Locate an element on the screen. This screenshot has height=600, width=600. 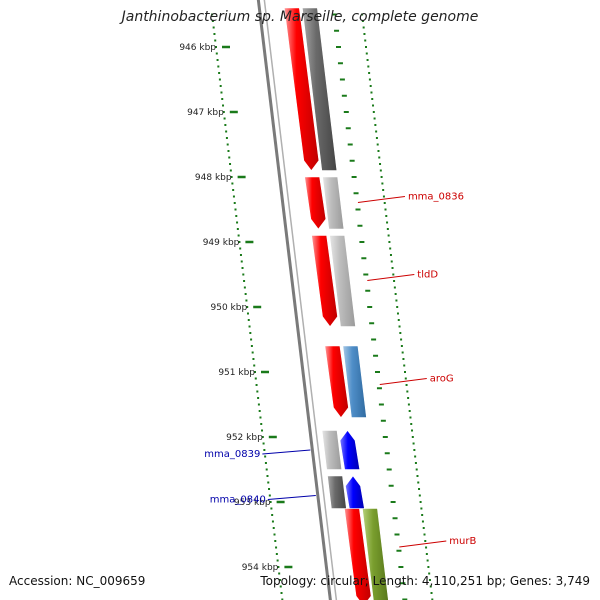
gene-label: mma_0839 is located at coordinates (232, 454).